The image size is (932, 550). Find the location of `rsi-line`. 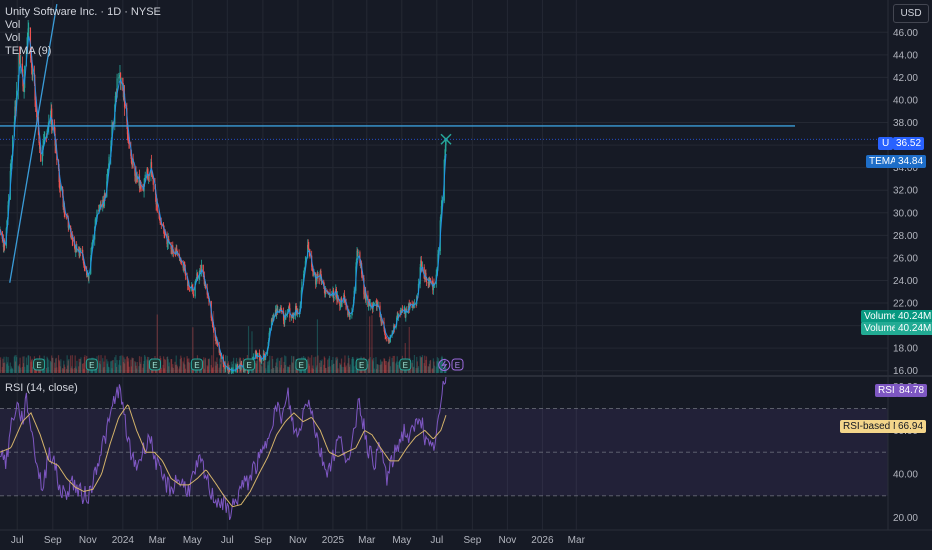

rsi-line is located at coordinates (223, 448).